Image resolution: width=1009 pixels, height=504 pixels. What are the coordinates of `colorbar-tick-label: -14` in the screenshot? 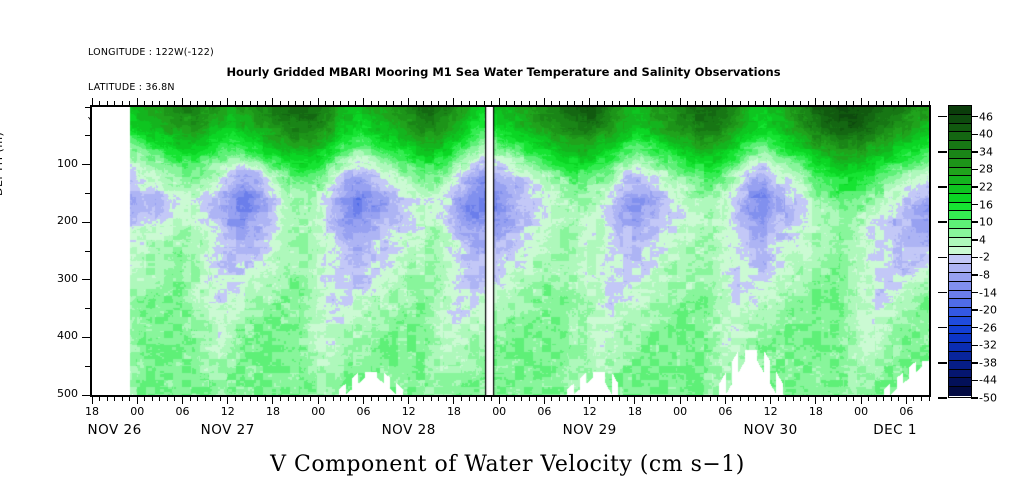 It's located at (988, 293).